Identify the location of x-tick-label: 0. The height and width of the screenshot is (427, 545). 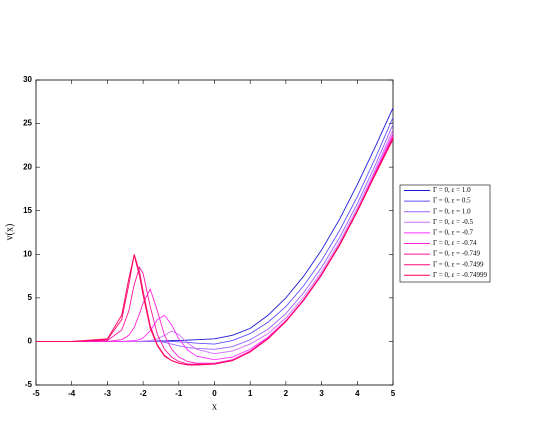
(214, 393).